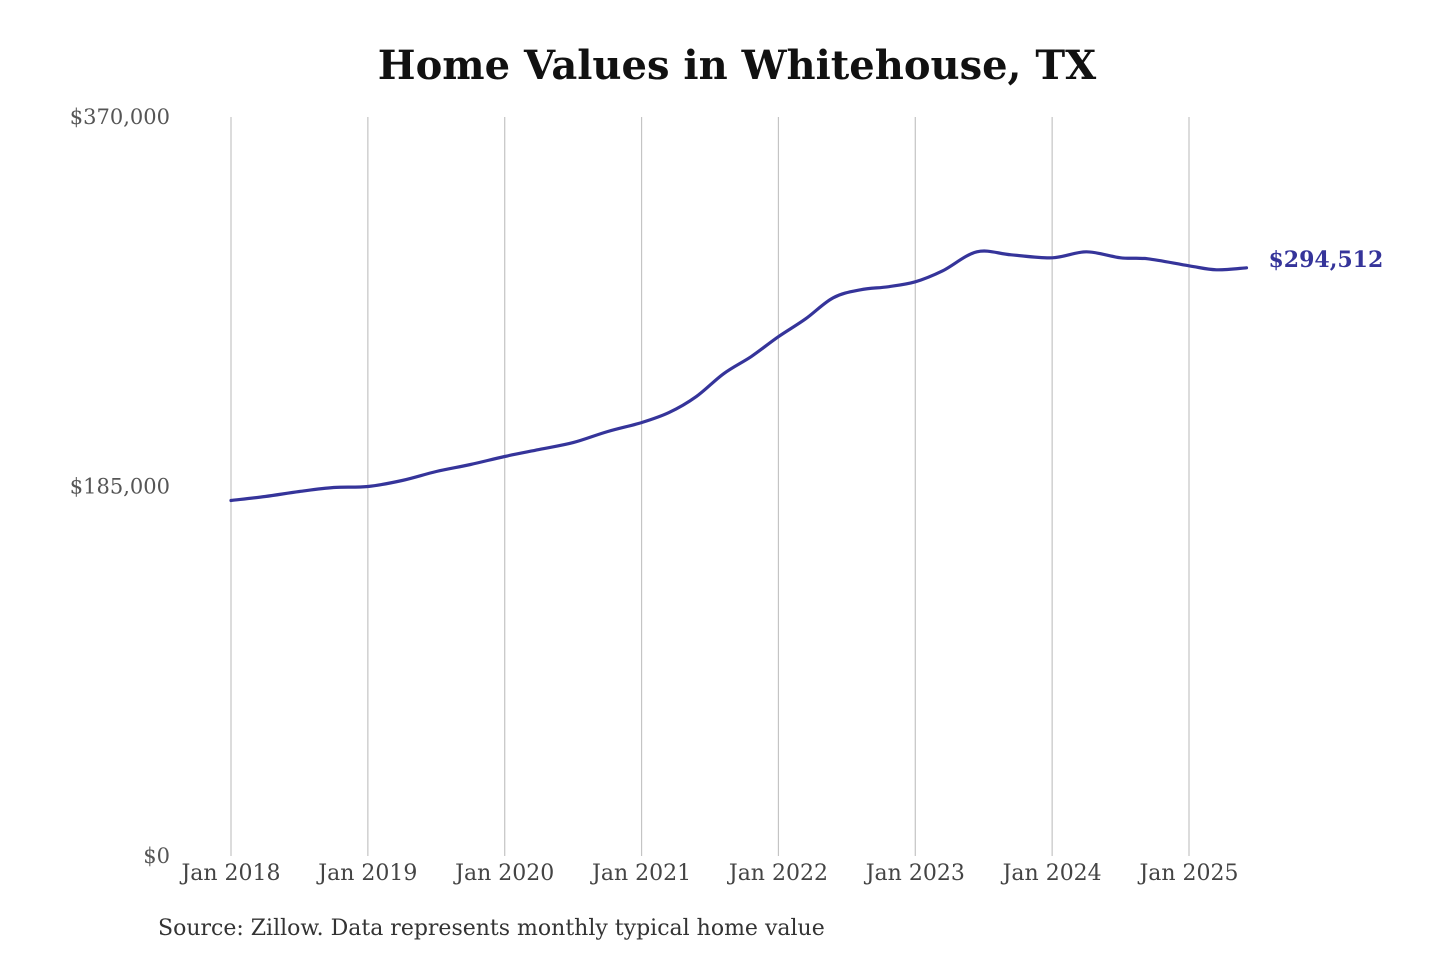  Describe the element at coordinates (914, 873) in the screenshot. I see `x-tick-label: Jan 2023` at that location.